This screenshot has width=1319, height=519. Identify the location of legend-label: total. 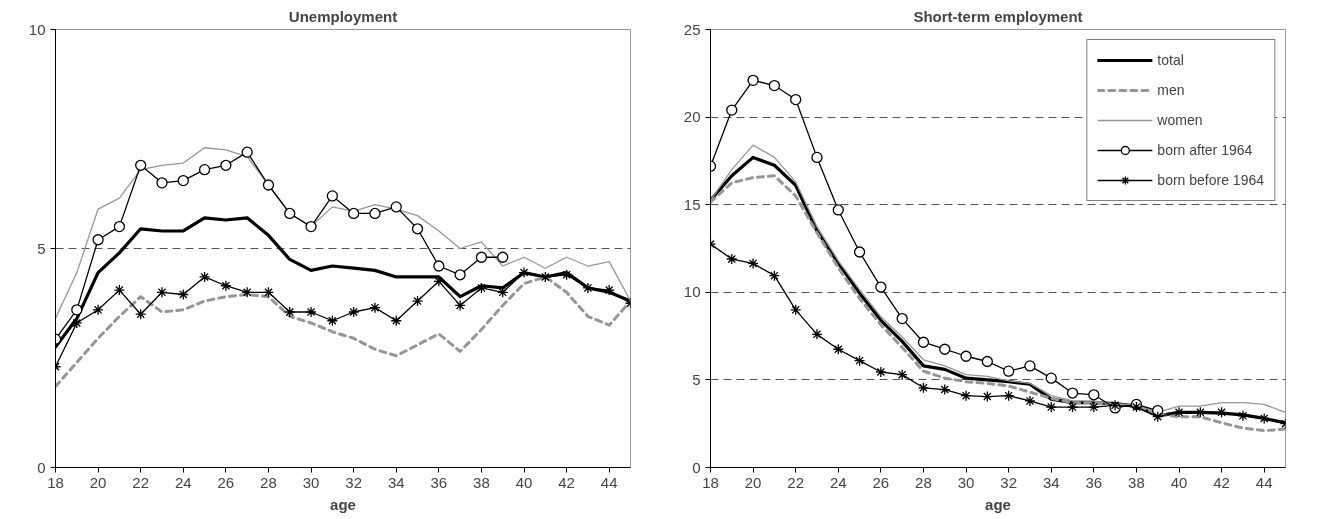
(1170, 60).